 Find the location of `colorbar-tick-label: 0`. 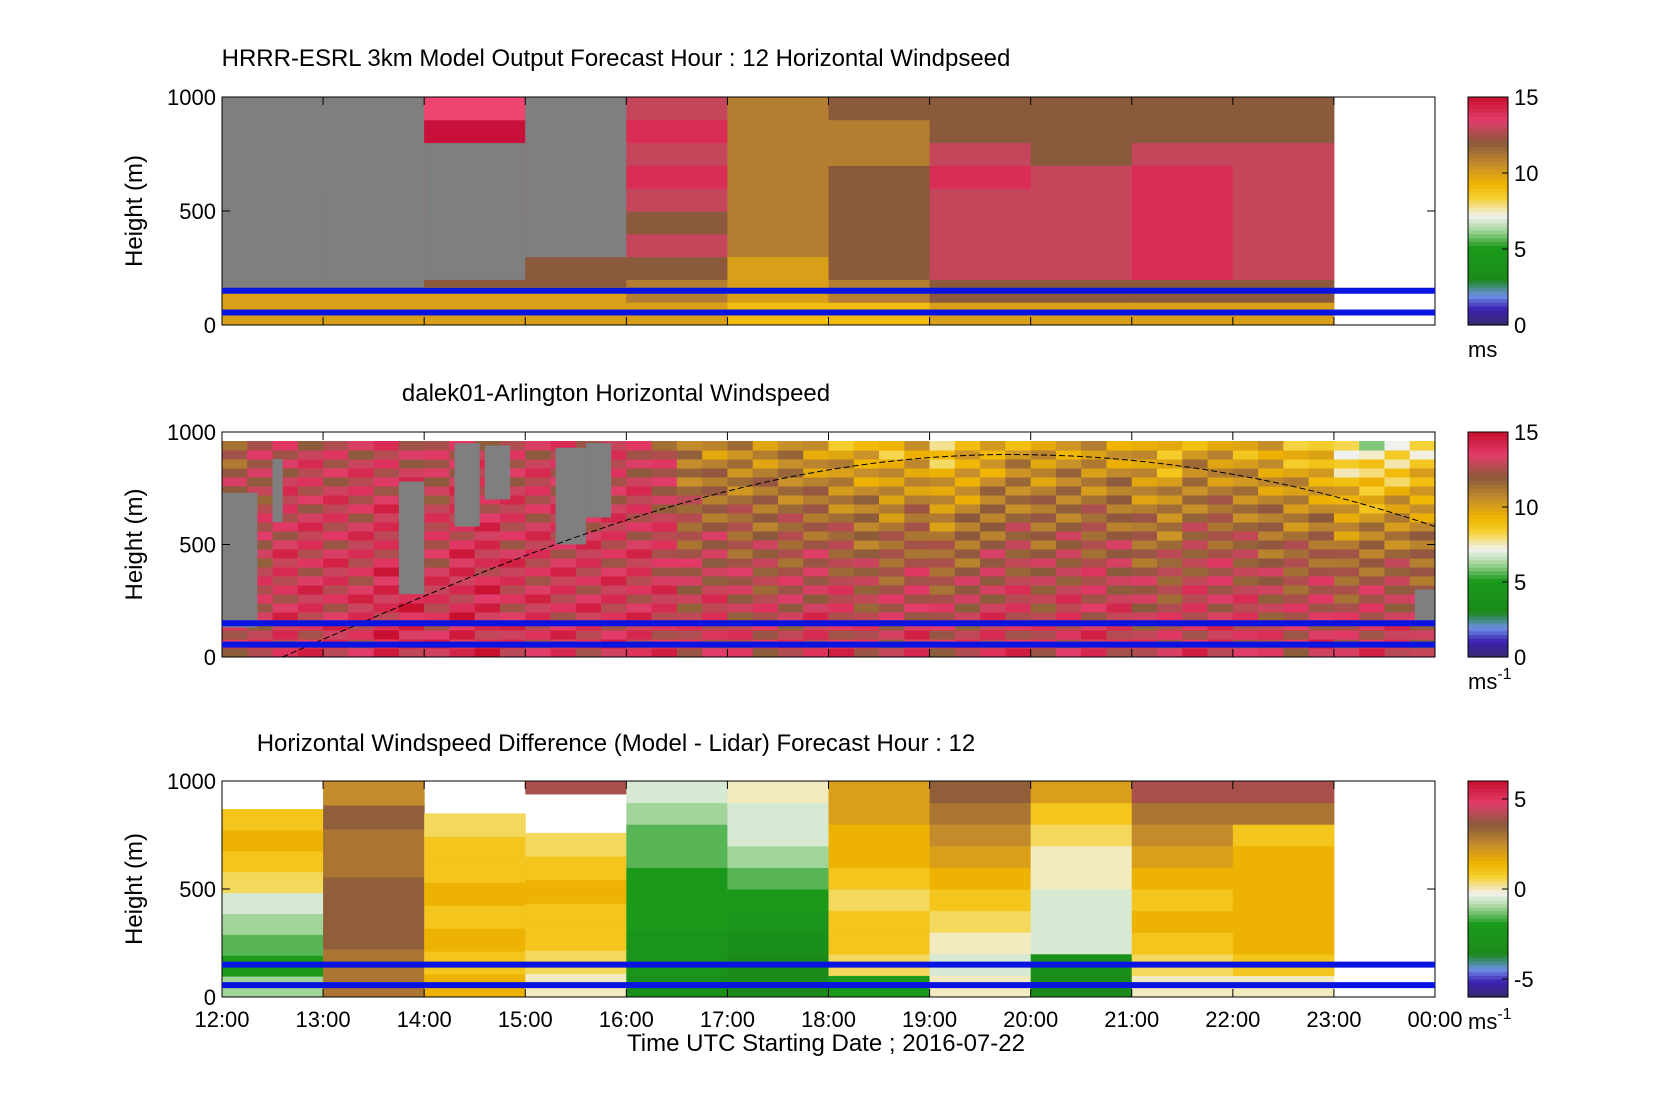

colorbar-tick-label: 0 is located at coordinates (1520, 889).